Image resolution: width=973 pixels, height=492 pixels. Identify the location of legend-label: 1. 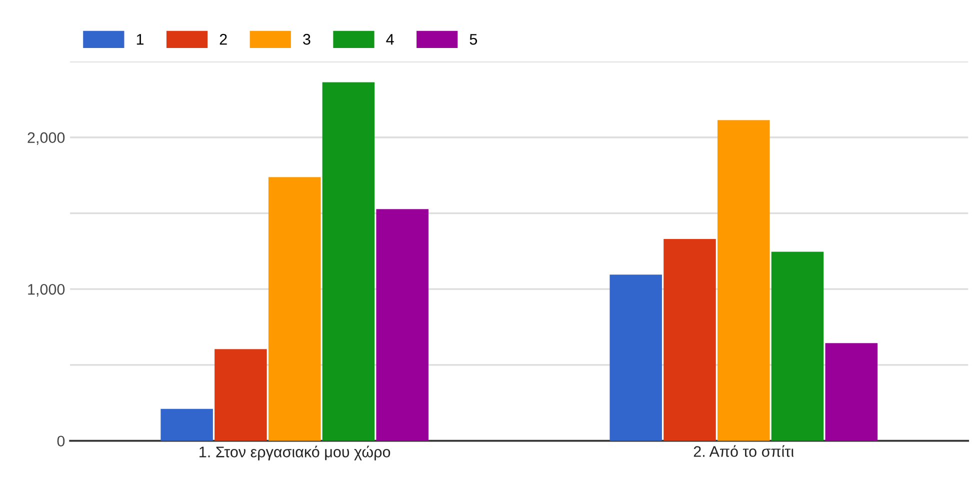
(140, 39).